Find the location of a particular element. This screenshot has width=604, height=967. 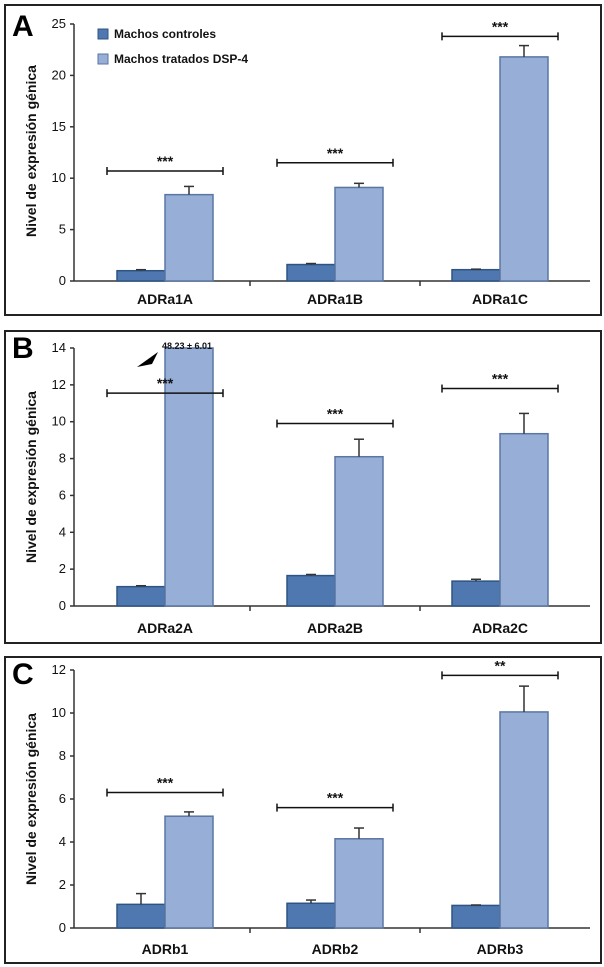

panel-b-y-tick-label: 2 is located at coordinates (62, 568).